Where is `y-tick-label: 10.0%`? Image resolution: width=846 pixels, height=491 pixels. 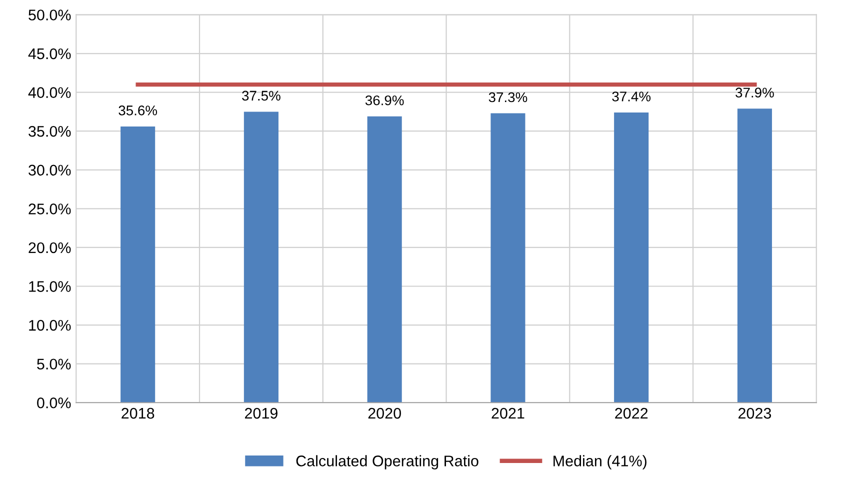 y-tick-label: 10.0% is located at coordinates (50, 325).